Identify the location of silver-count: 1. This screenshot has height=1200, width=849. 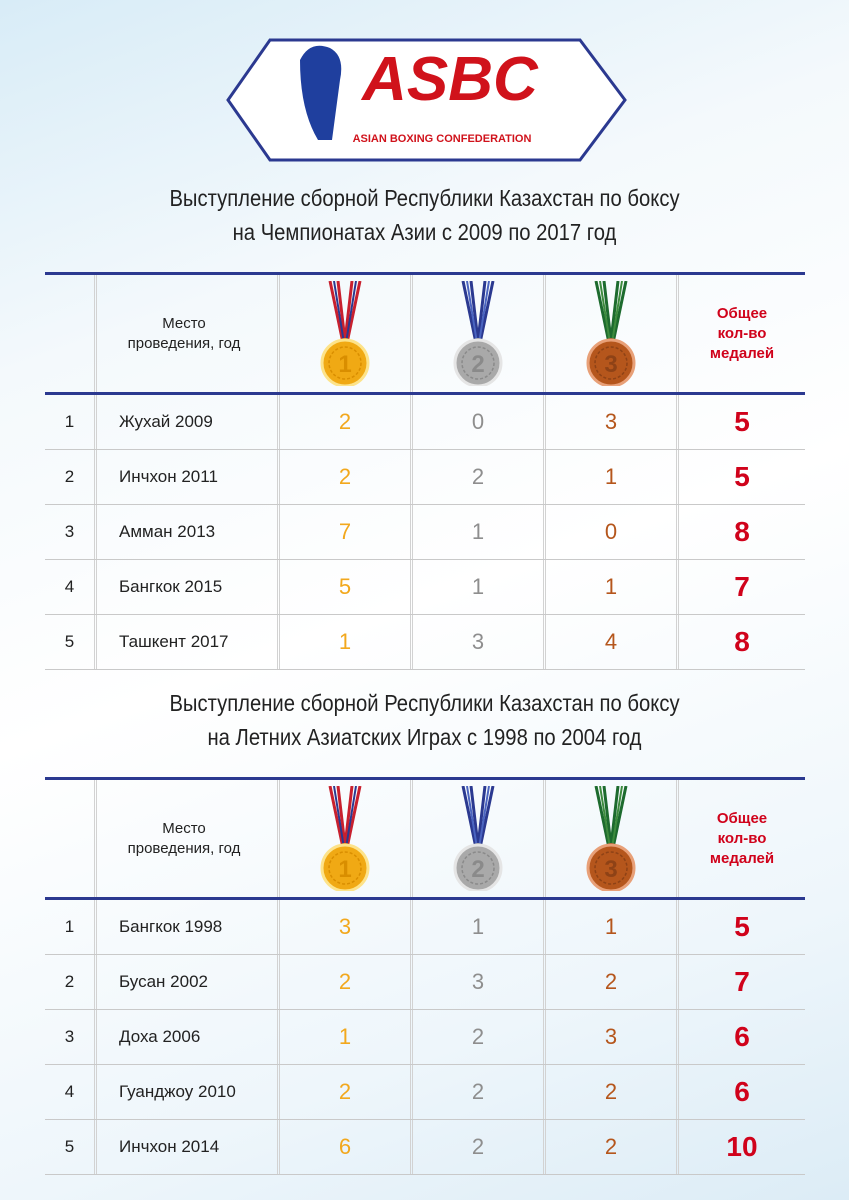
(479, 927).